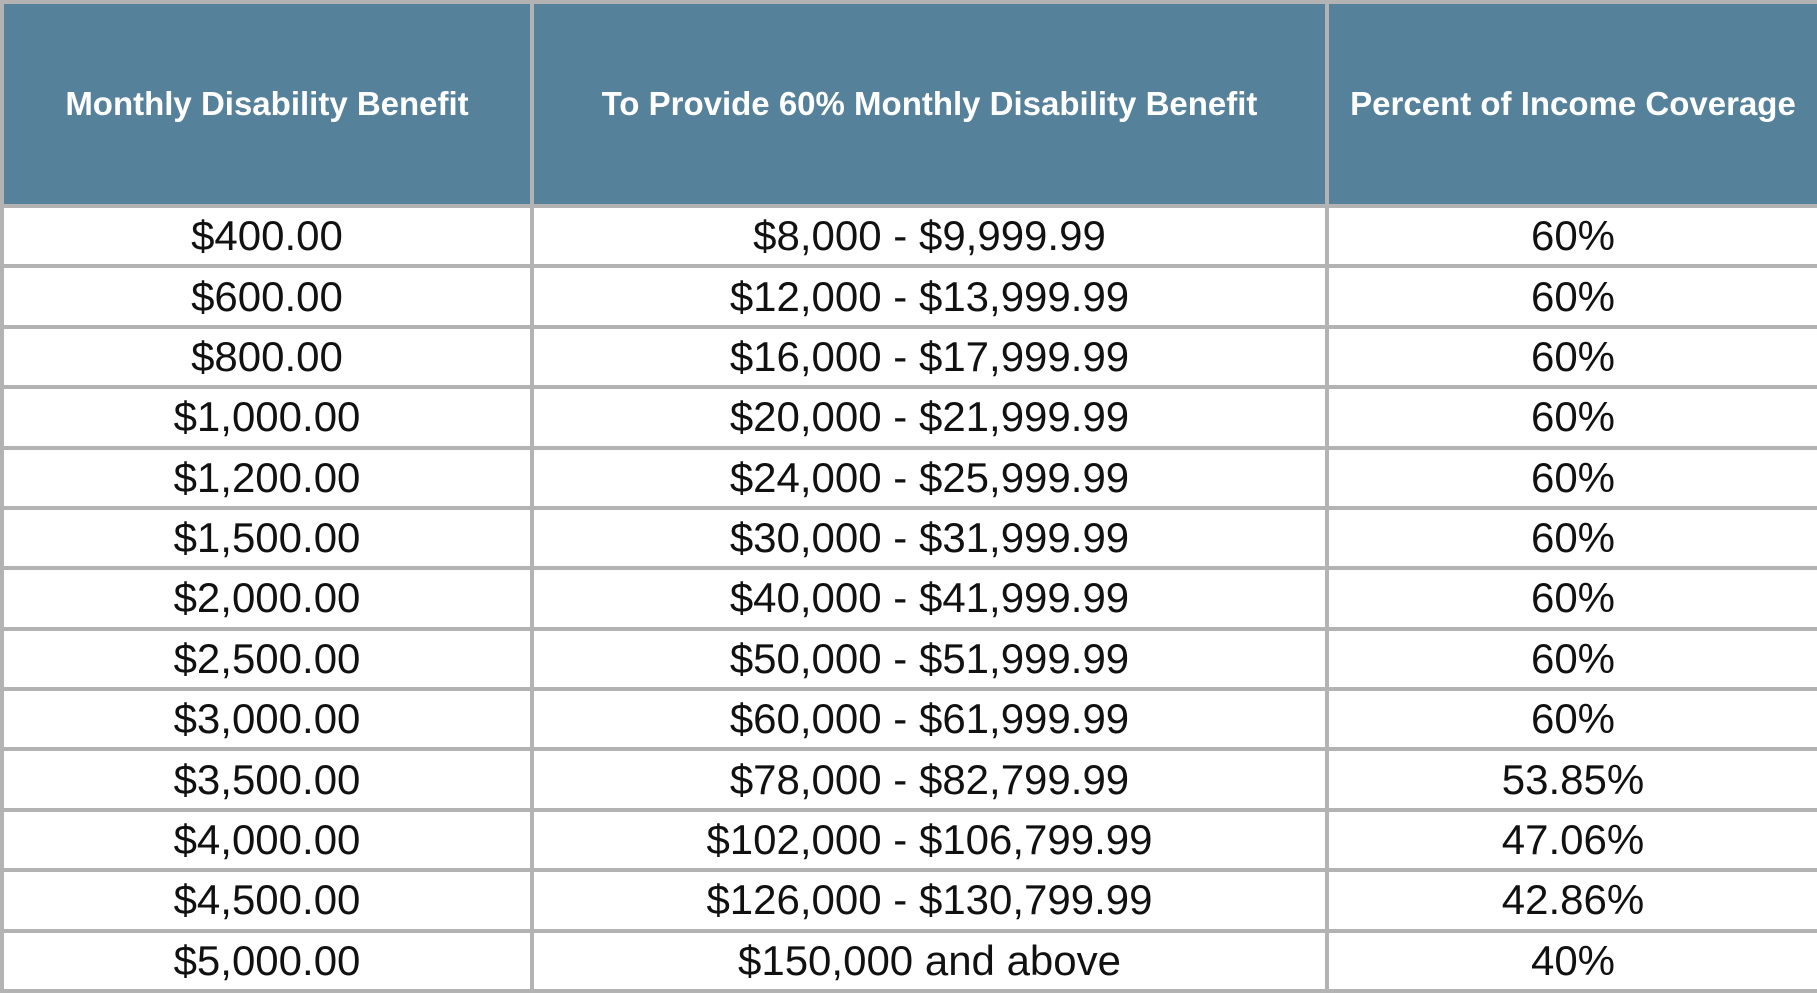 The image size is (1817, 993). Describe the element at coordinates (1571, 779) in the screenshot. I see `table-cell: 53.85%` at that location.